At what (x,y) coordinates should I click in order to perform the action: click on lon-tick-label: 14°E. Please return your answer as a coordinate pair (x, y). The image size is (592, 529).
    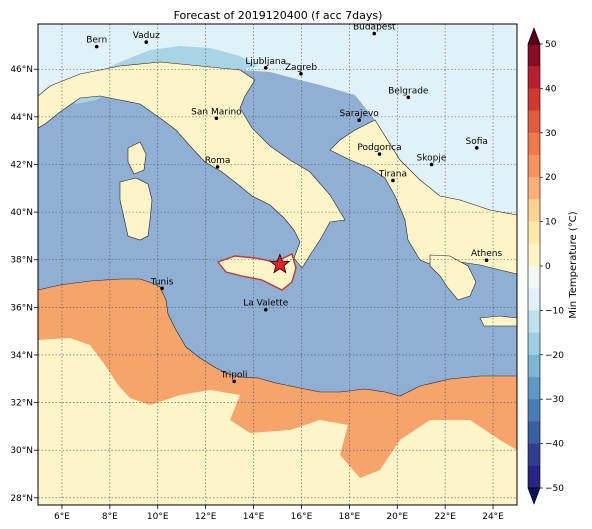
    Looking at the image, I should click on (254, 517).